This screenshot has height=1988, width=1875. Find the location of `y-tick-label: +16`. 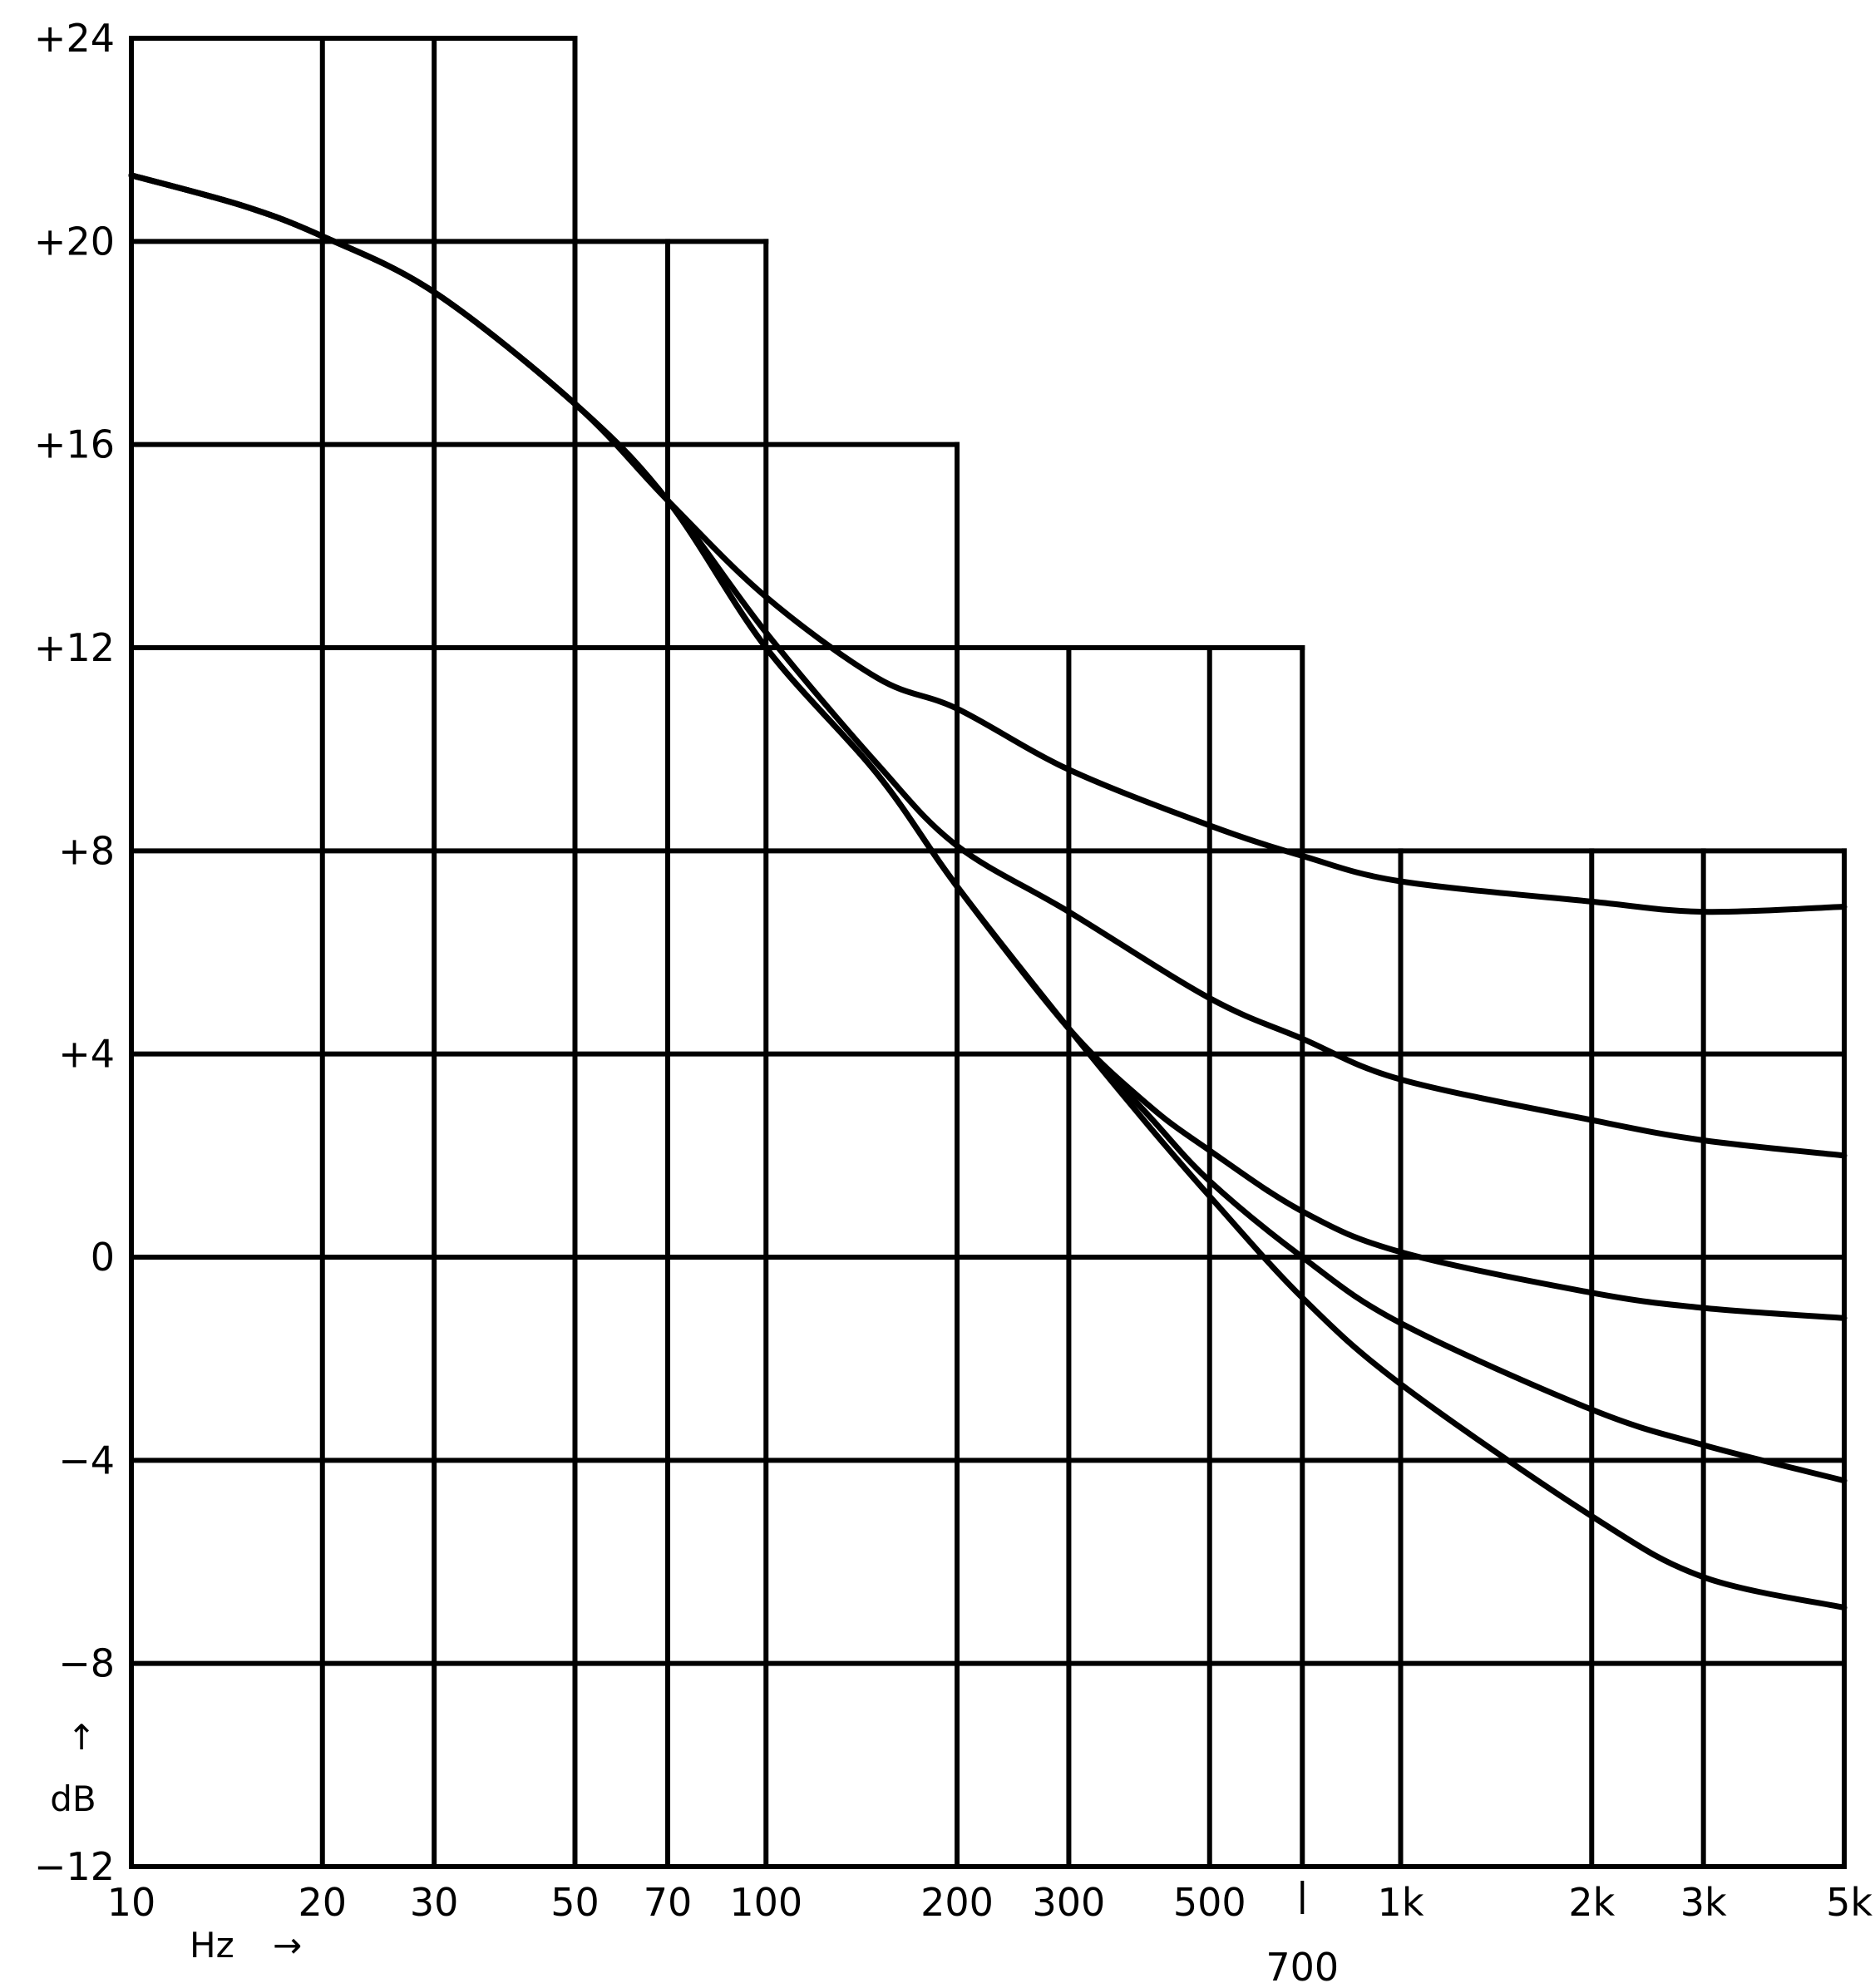

y-tick-label: +16 is located at coordinates (75, 444).